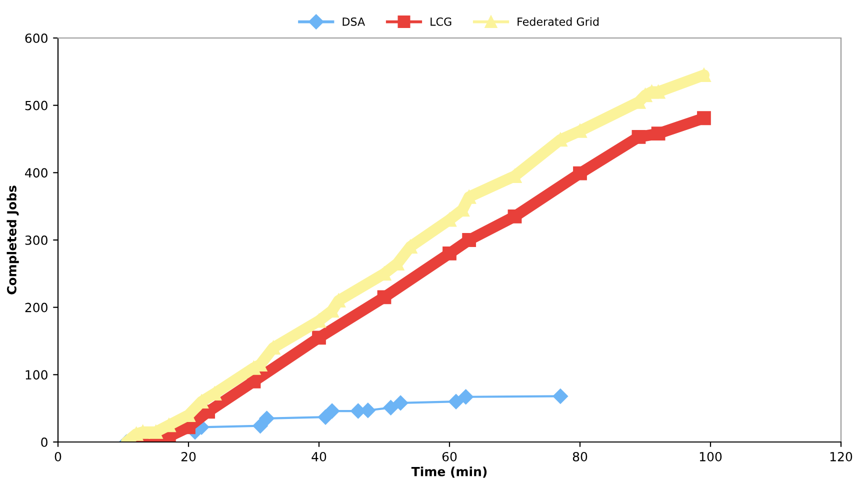 The width and height of the screenshot is (859, 486). Describe the element at coordinates (36, 240) in the screenshot. I see `y-tick-label: 300` at that location.